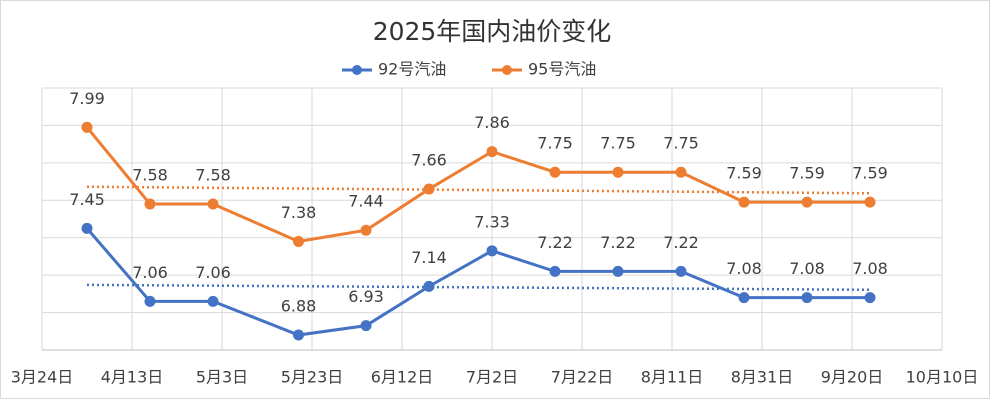 The height and width of the screenshot is (413, 990). I want to click on data-label: 7.66, so click(429, 160).